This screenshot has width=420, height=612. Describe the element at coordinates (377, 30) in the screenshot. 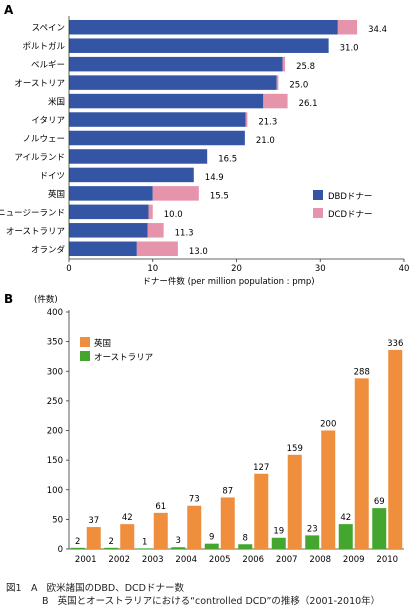

I see `data-label: 34.4` at that location.